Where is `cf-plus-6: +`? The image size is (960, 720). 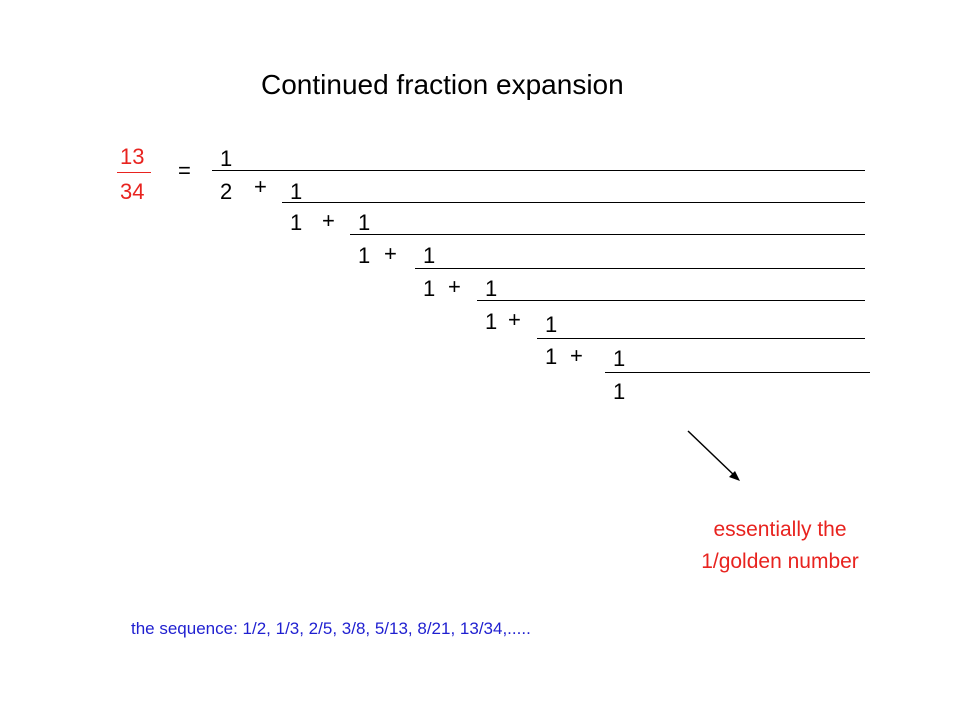 cf-plus-6: + is located at coordinates (576, 355).